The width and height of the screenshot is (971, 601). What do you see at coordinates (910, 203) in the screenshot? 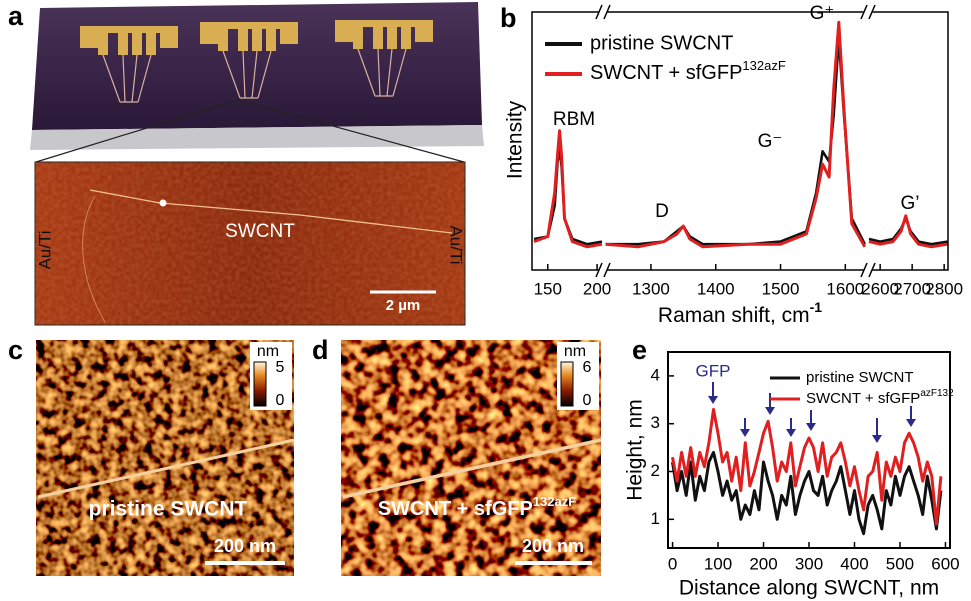
I see `peak-label: G’` at bounding box center [910, 203].